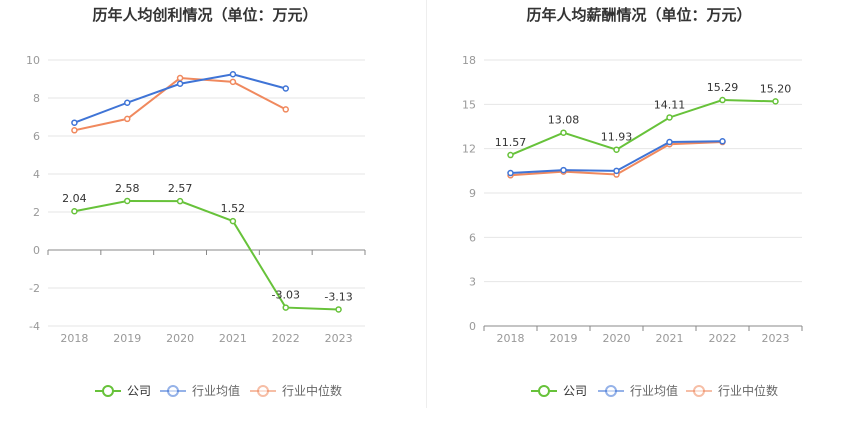  Describe the element at coordinates (472, 193) in the screenshot. I see `y-tick-label: 9` at that location.